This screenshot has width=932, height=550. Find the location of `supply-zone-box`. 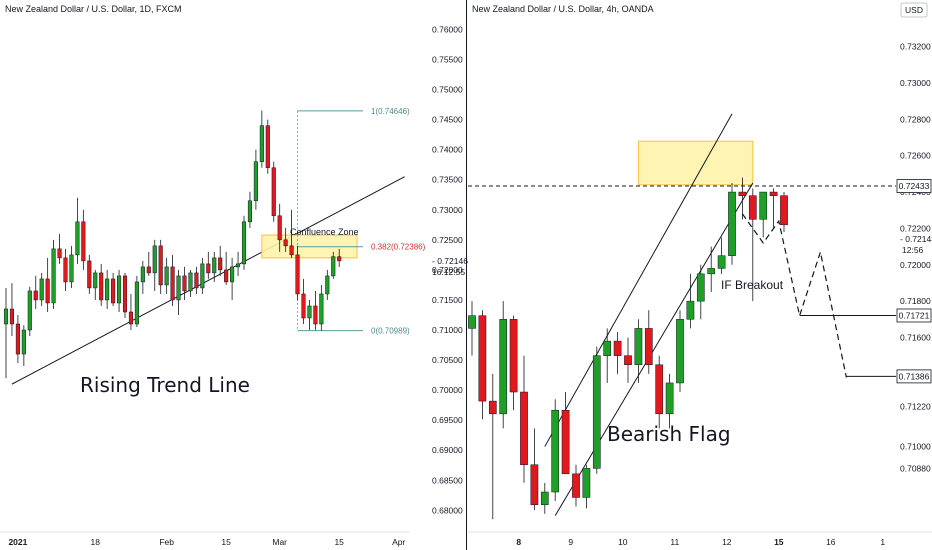

supply-zone-box is located at coordinates (695, 163).